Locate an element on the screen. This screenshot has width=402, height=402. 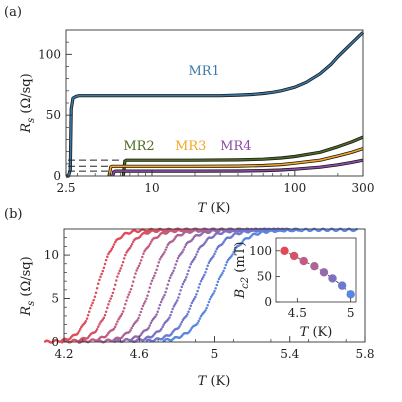
inset-y-tick-label: 50 is located at coordinates (264, 276).